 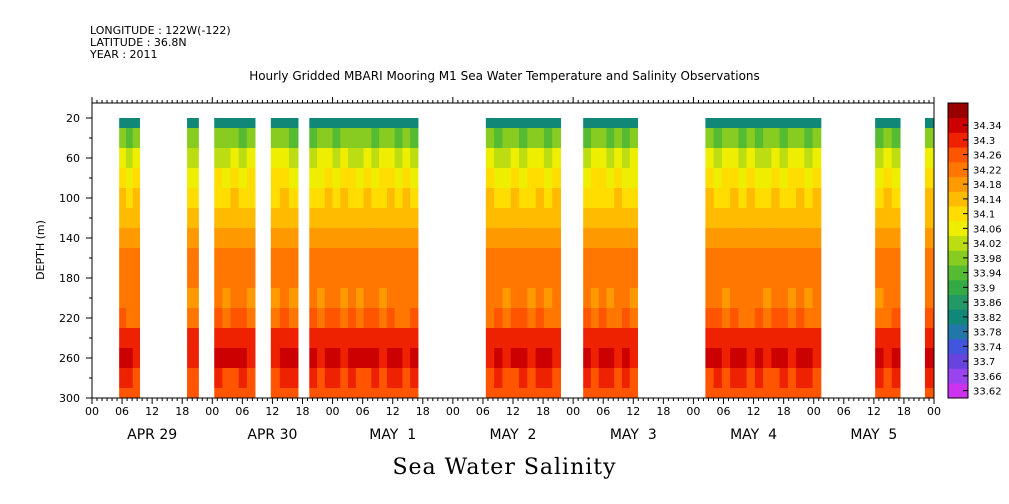 What do you see at coordinates (984, 141) in the screenshot?
I see `colorbar-label: 34.3` at bounding box center [984, 141].